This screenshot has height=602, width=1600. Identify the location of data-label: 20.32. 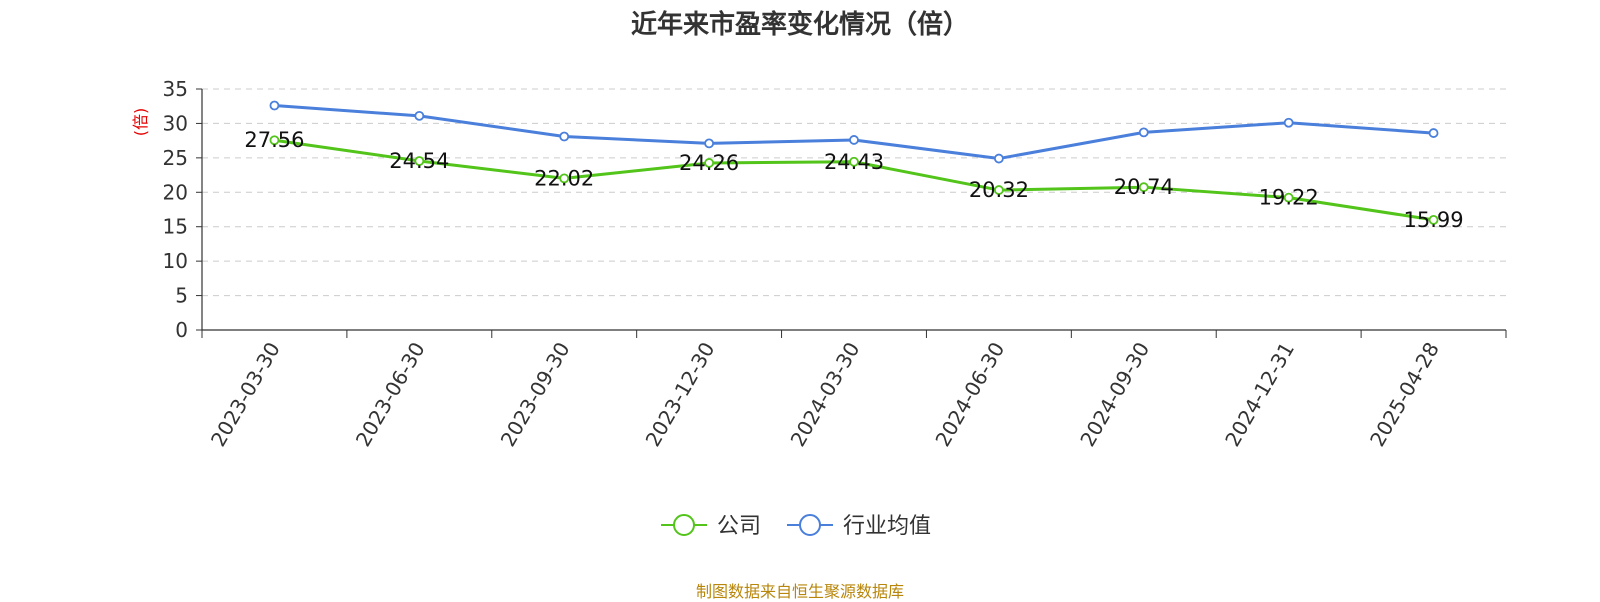
(999, 190).